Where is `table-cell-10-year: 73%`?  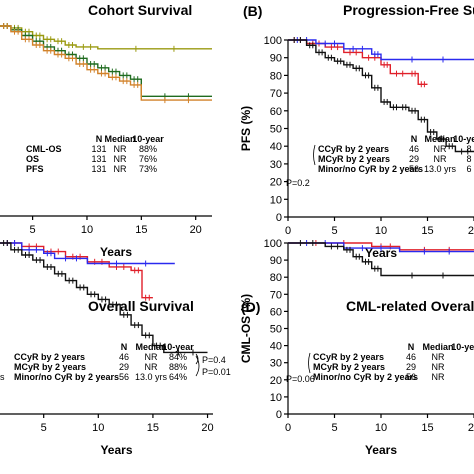
table-cell-10-year: 73% is located at coordinates (148, 169).